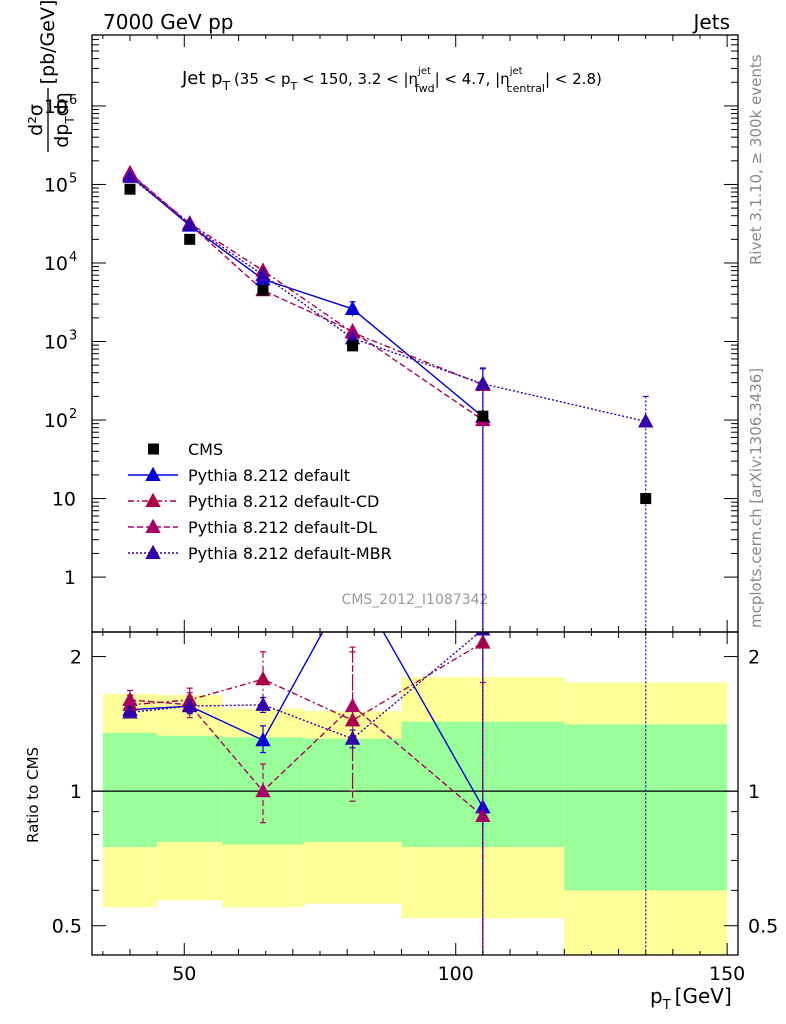 The image size is (786, 1024). Describe the element at coordinates (153, 474) in the screenshot. I see `legend-marker-default` at that location.